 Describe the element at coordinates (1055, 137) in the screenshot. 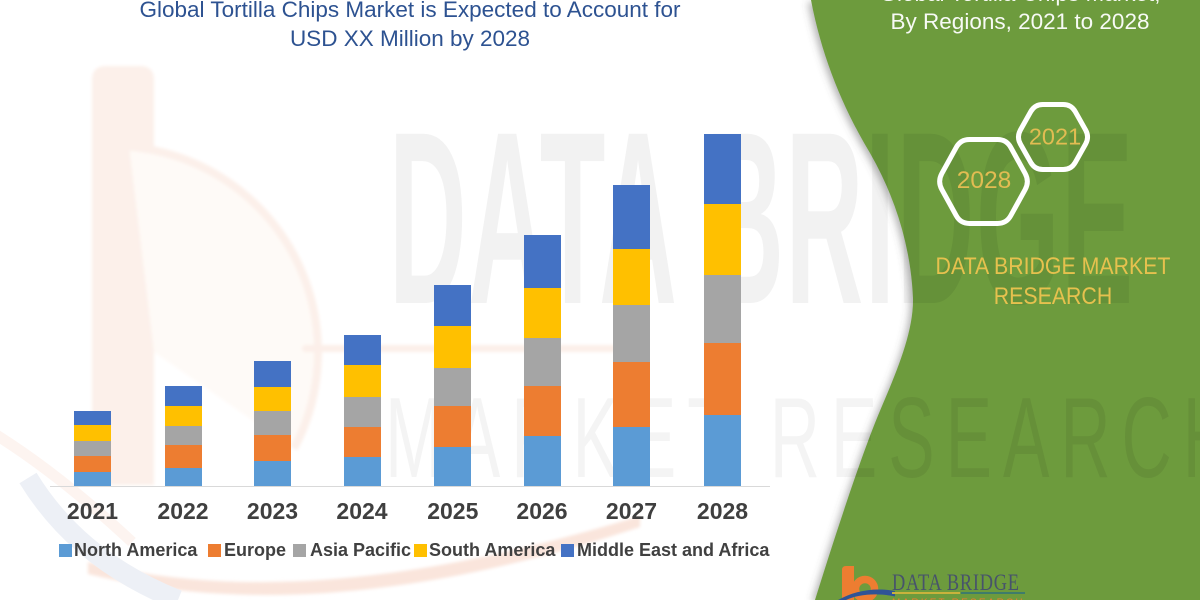

I see `svg-text: 2021` at that location.